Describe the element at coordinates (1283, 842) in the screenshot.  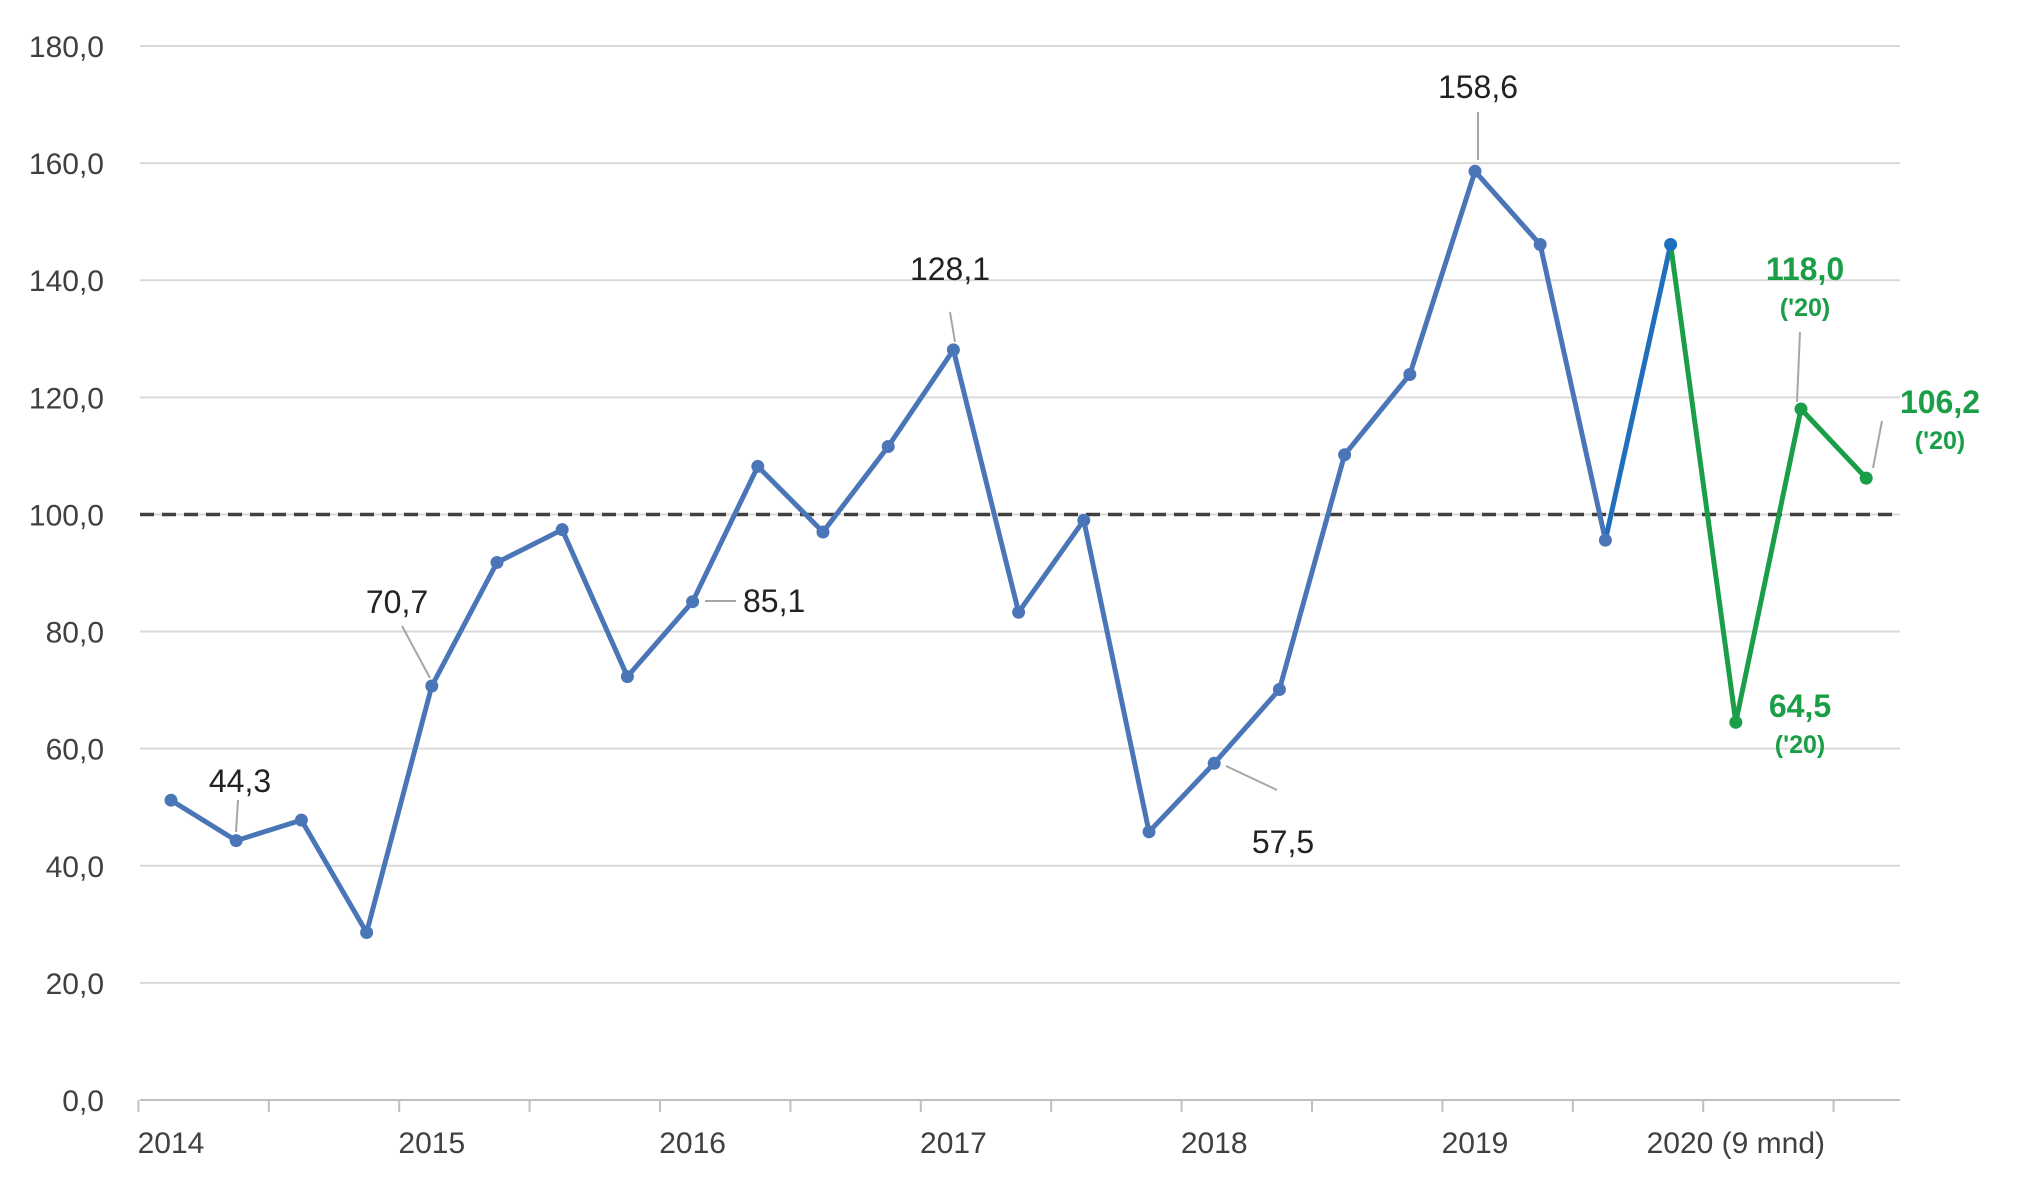
I see `data-label: 57,5` at that location.